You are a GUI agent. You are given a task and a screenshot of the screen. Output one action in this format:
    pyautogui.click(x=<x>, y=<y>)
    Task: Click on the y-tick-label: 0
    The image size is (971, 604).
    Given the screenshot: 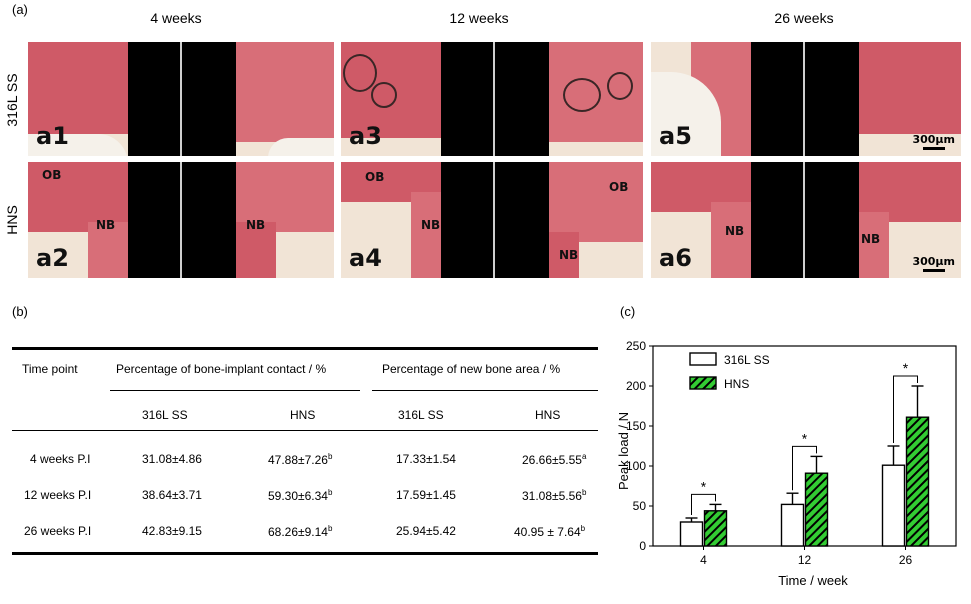 What is the action you would take?
    pyautogui.click(x=642, y=546)
    